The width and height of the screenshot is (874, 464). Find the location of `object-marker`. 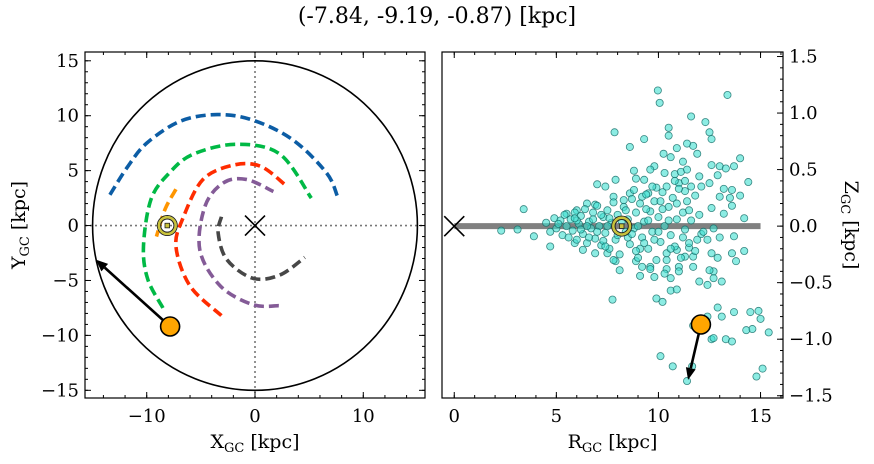

object-marker is located at coordinates (701, 324).